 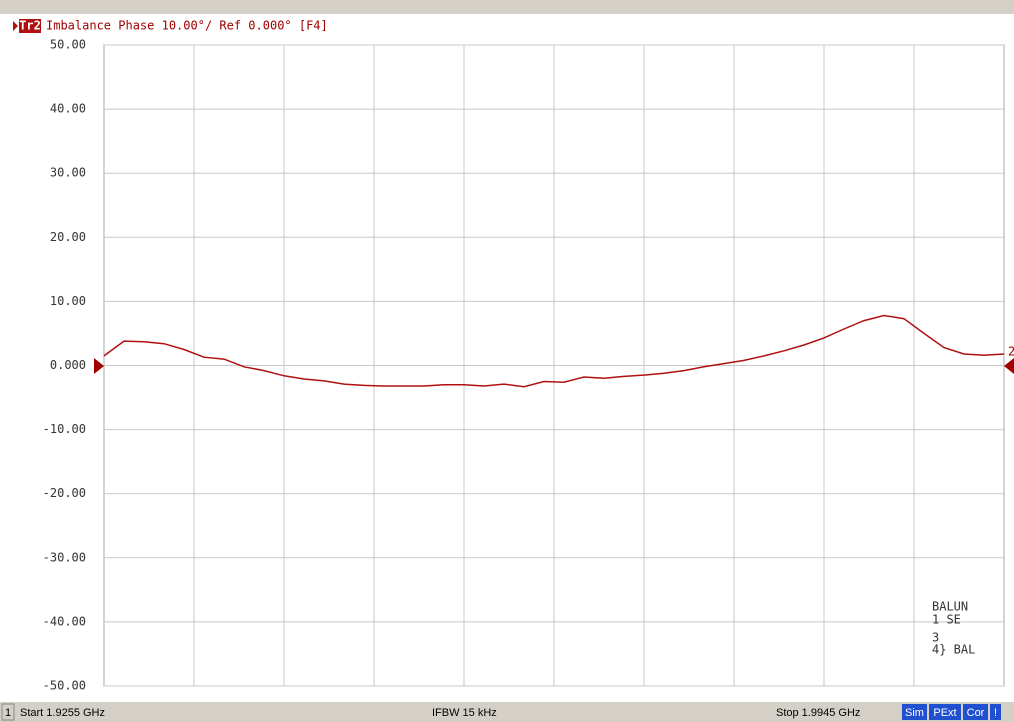 I want to click on top-frame, so click(x=507, y=7).